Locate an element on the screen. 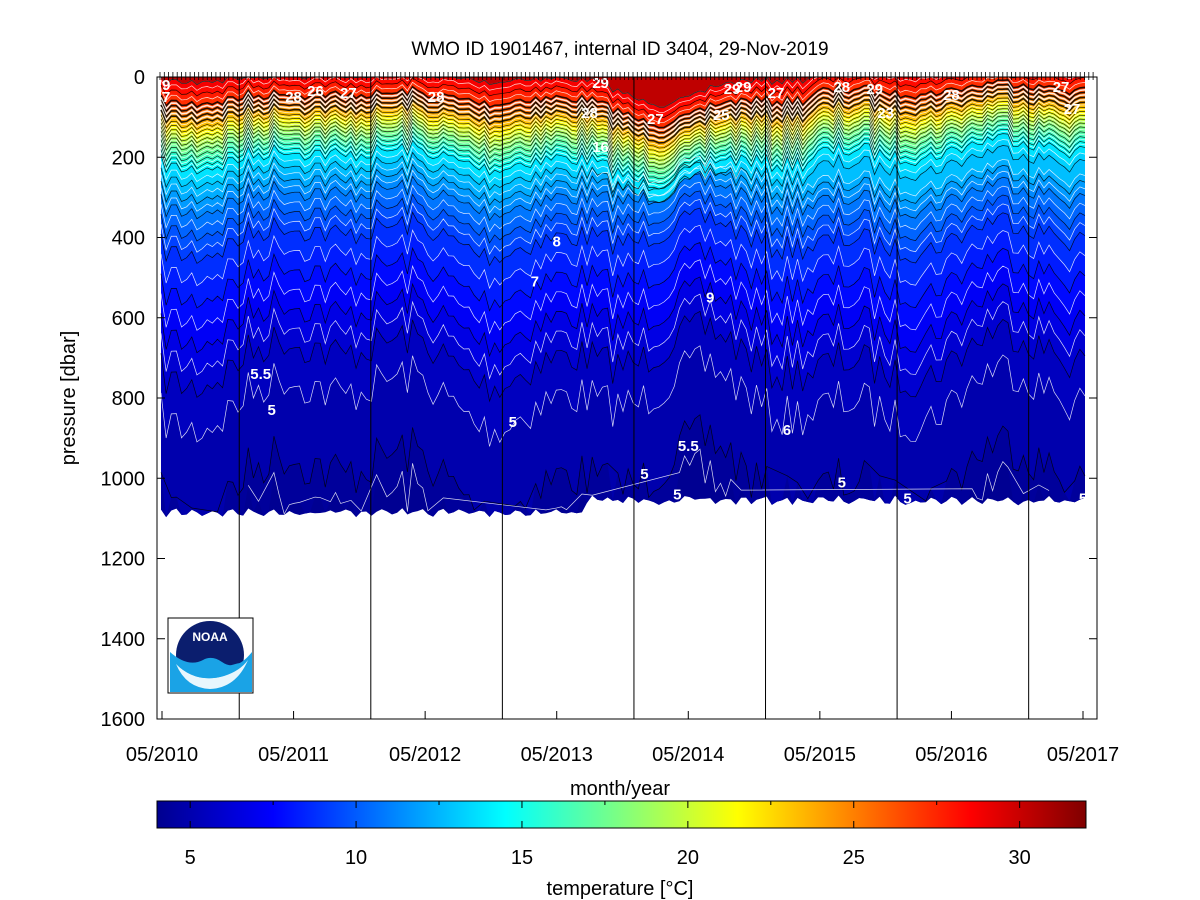 Image resolution: width=1200 pixels, height=900 pixels. y-tick-label: 400 is located at coordinates (128, 239).